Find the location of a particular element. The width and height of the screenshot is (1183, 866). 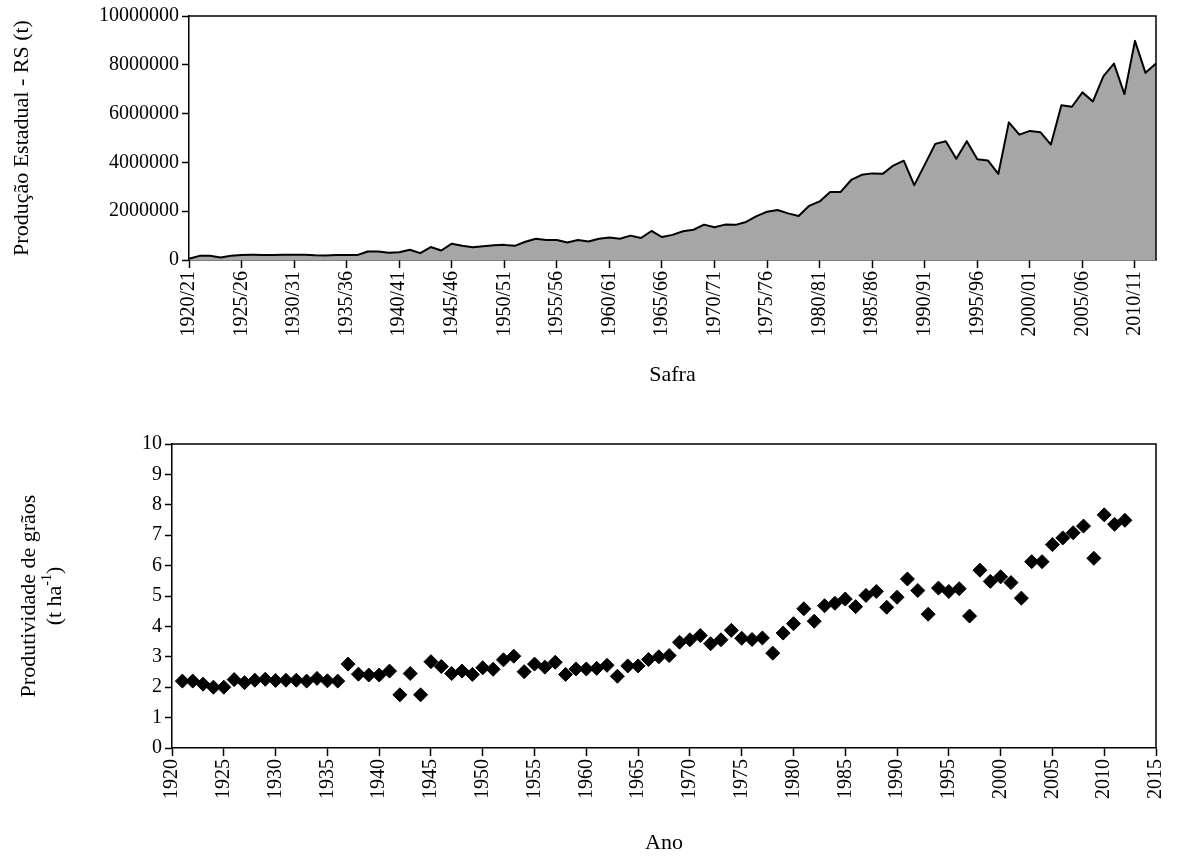

x-tick-label: 1975 is located at coordinates (739, 779).